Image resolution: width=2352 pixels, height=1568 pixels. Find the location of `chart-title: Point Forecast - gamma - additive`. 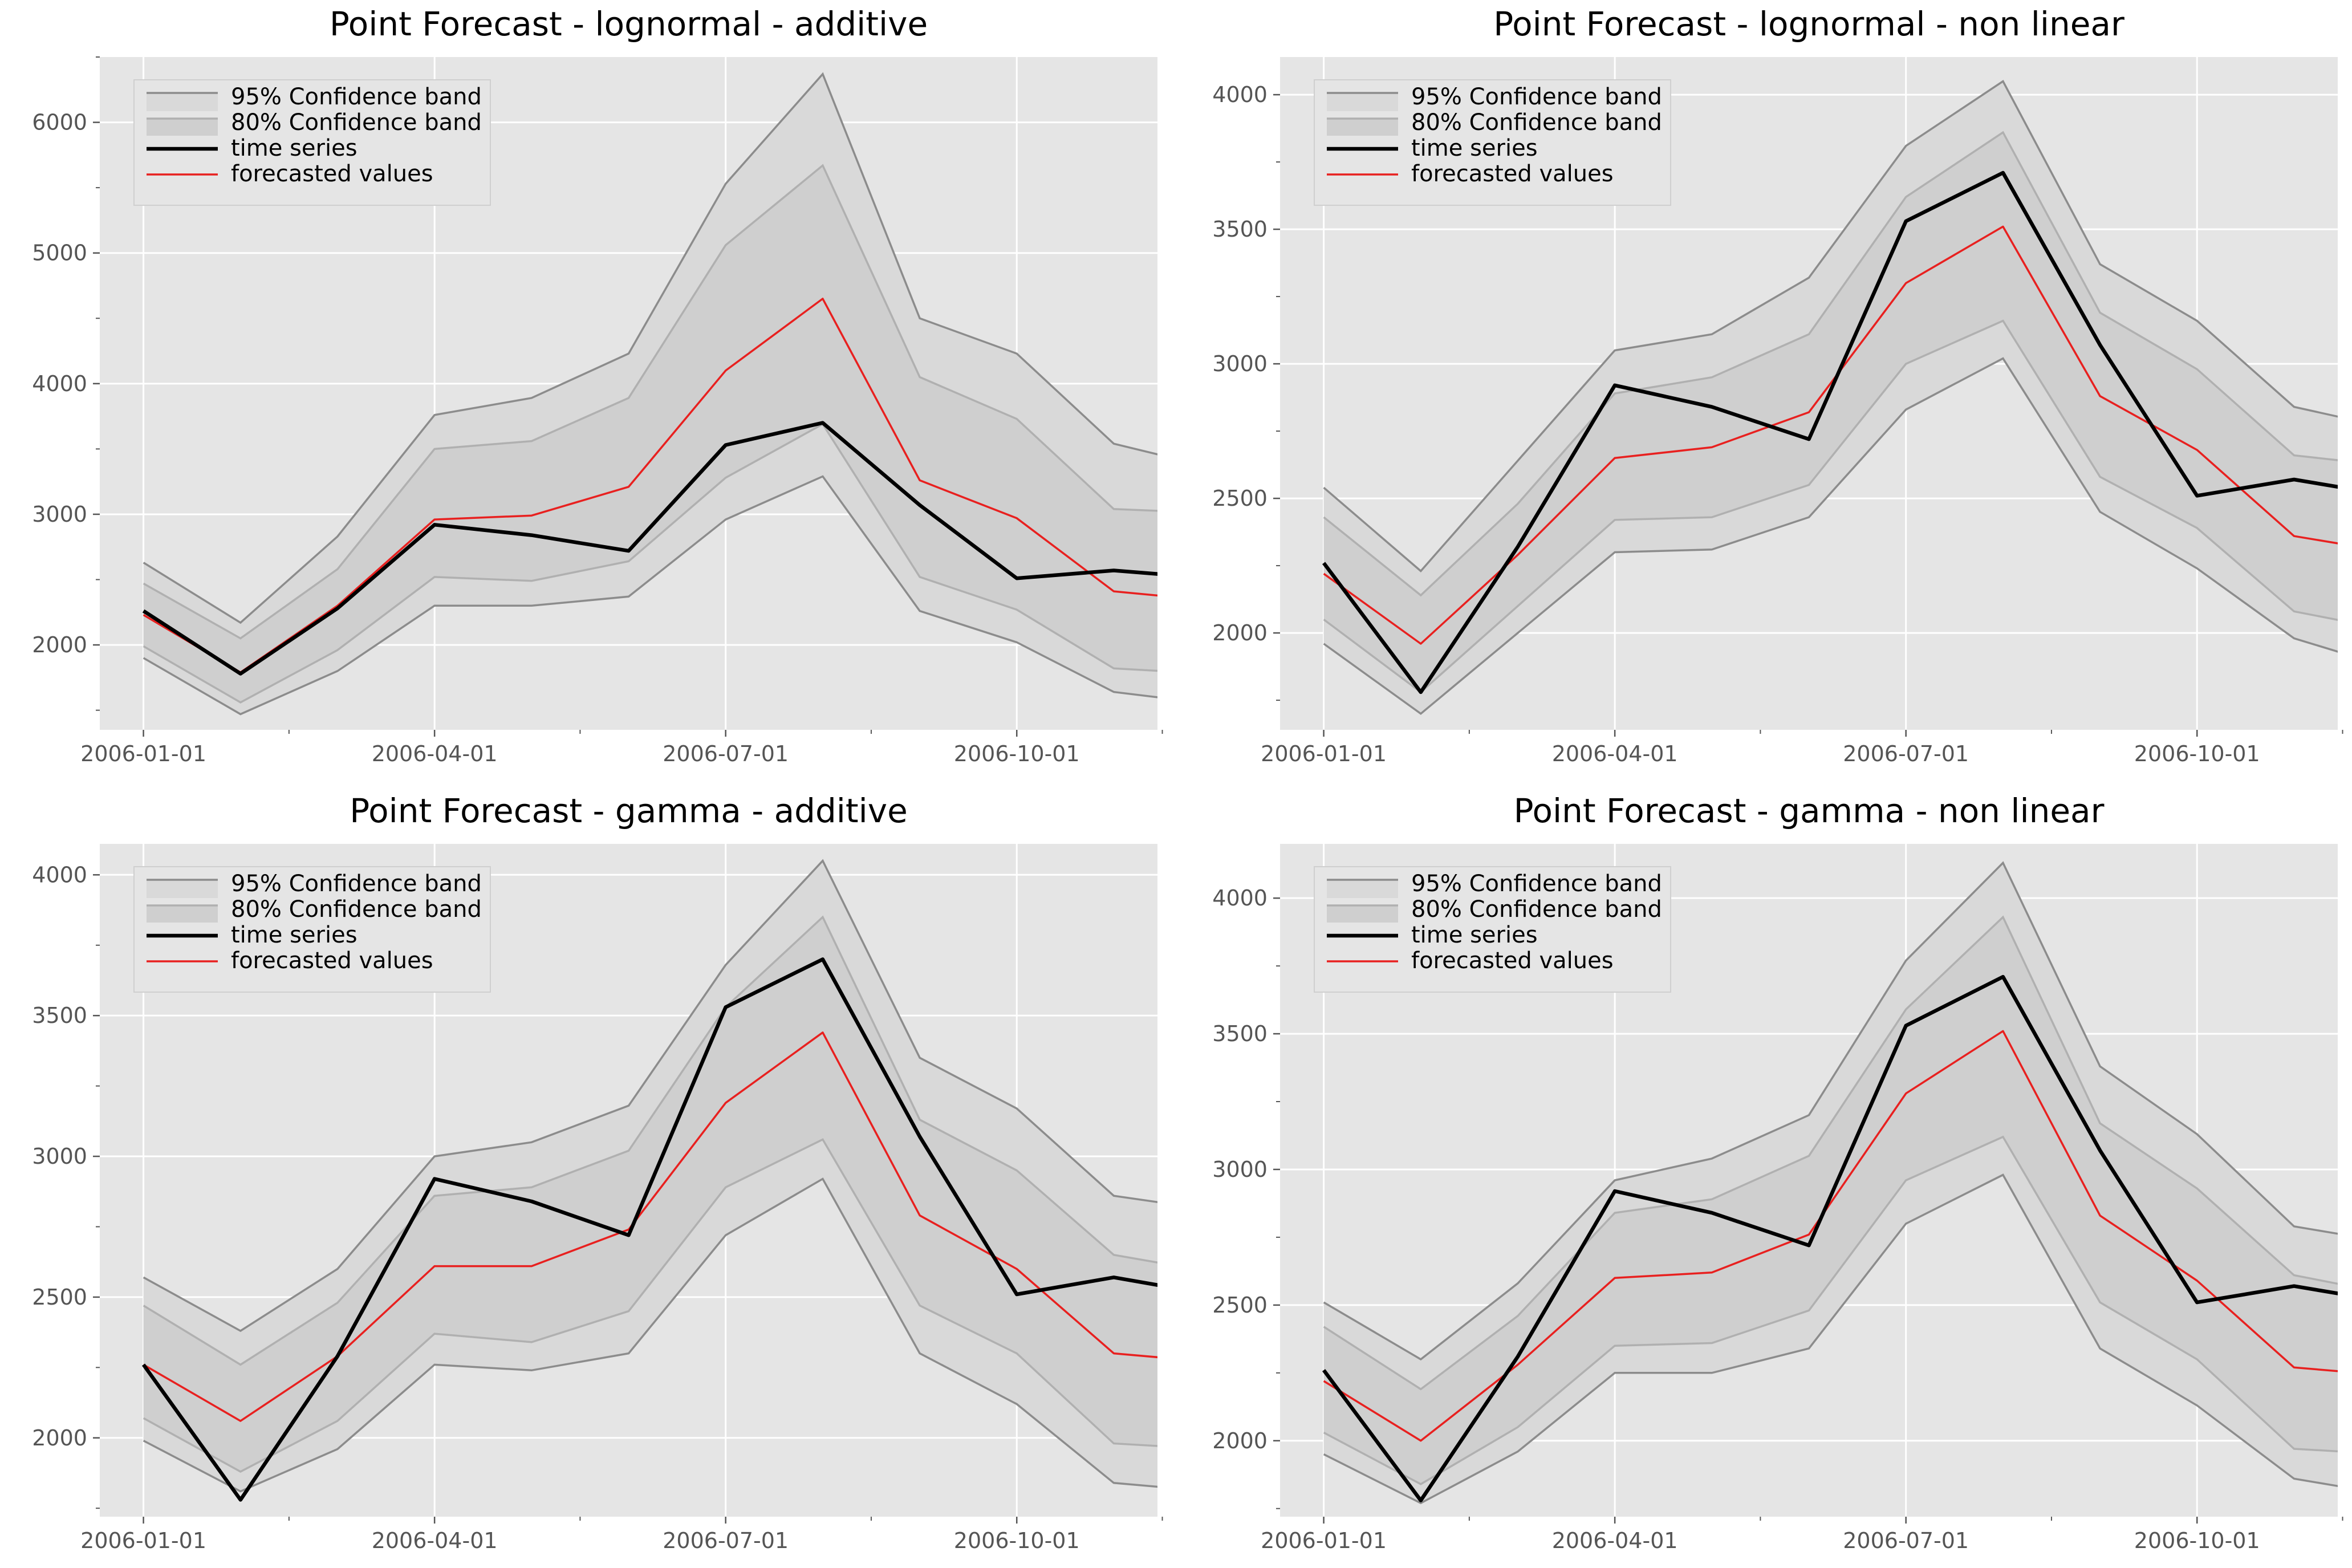

chart-title: Point Forecast - gamma - additive is located at coordinates (629, 811).